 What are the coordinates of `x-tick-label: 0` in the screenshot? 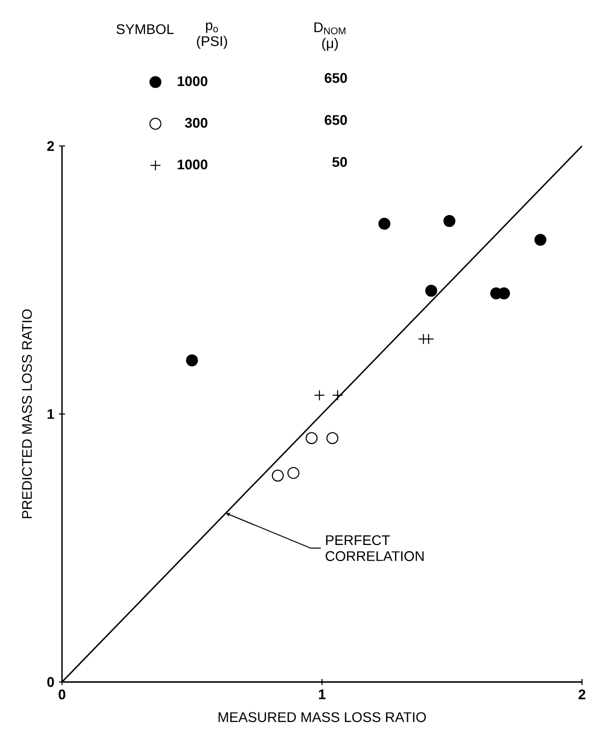 It's located at (62, 694).